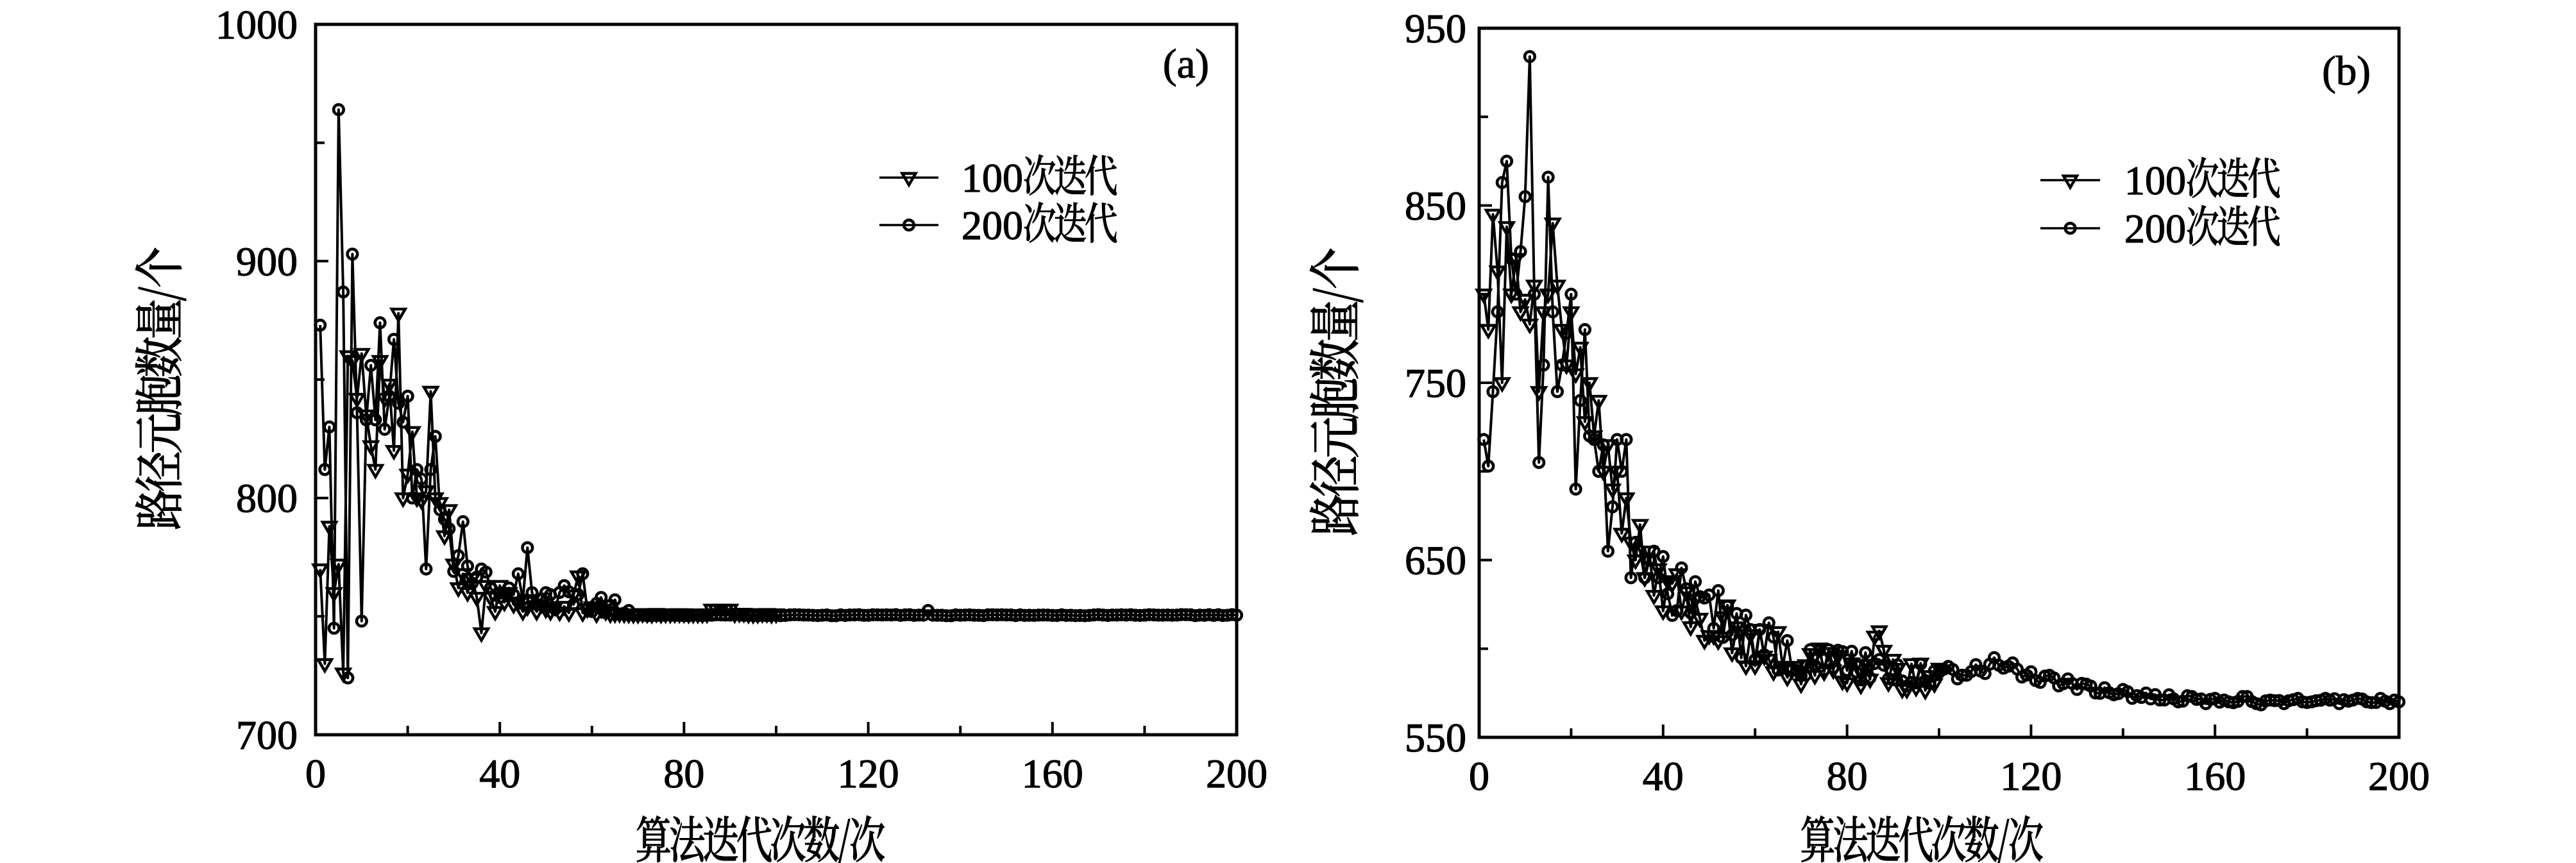  Describe the element at coordinates (1435, 737) in the screenshot. I see `svg-text: 550` at that location.